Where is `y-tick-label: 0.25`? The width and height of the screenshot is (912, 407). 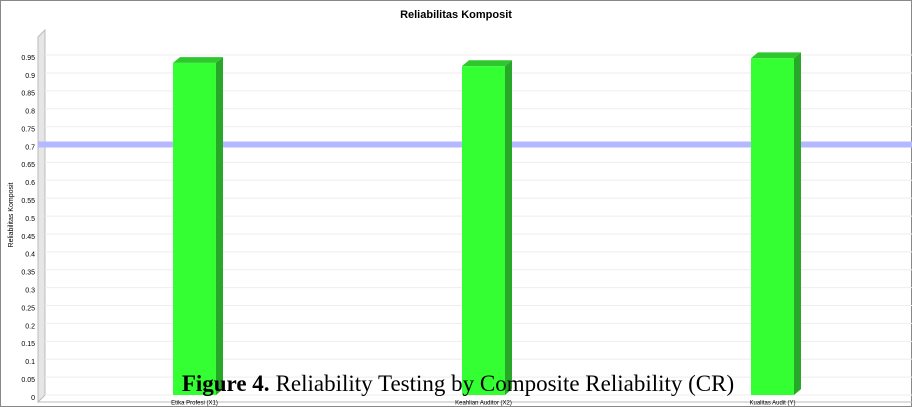 y-tick-label: 0.25 is located at coordinates (28, 308).